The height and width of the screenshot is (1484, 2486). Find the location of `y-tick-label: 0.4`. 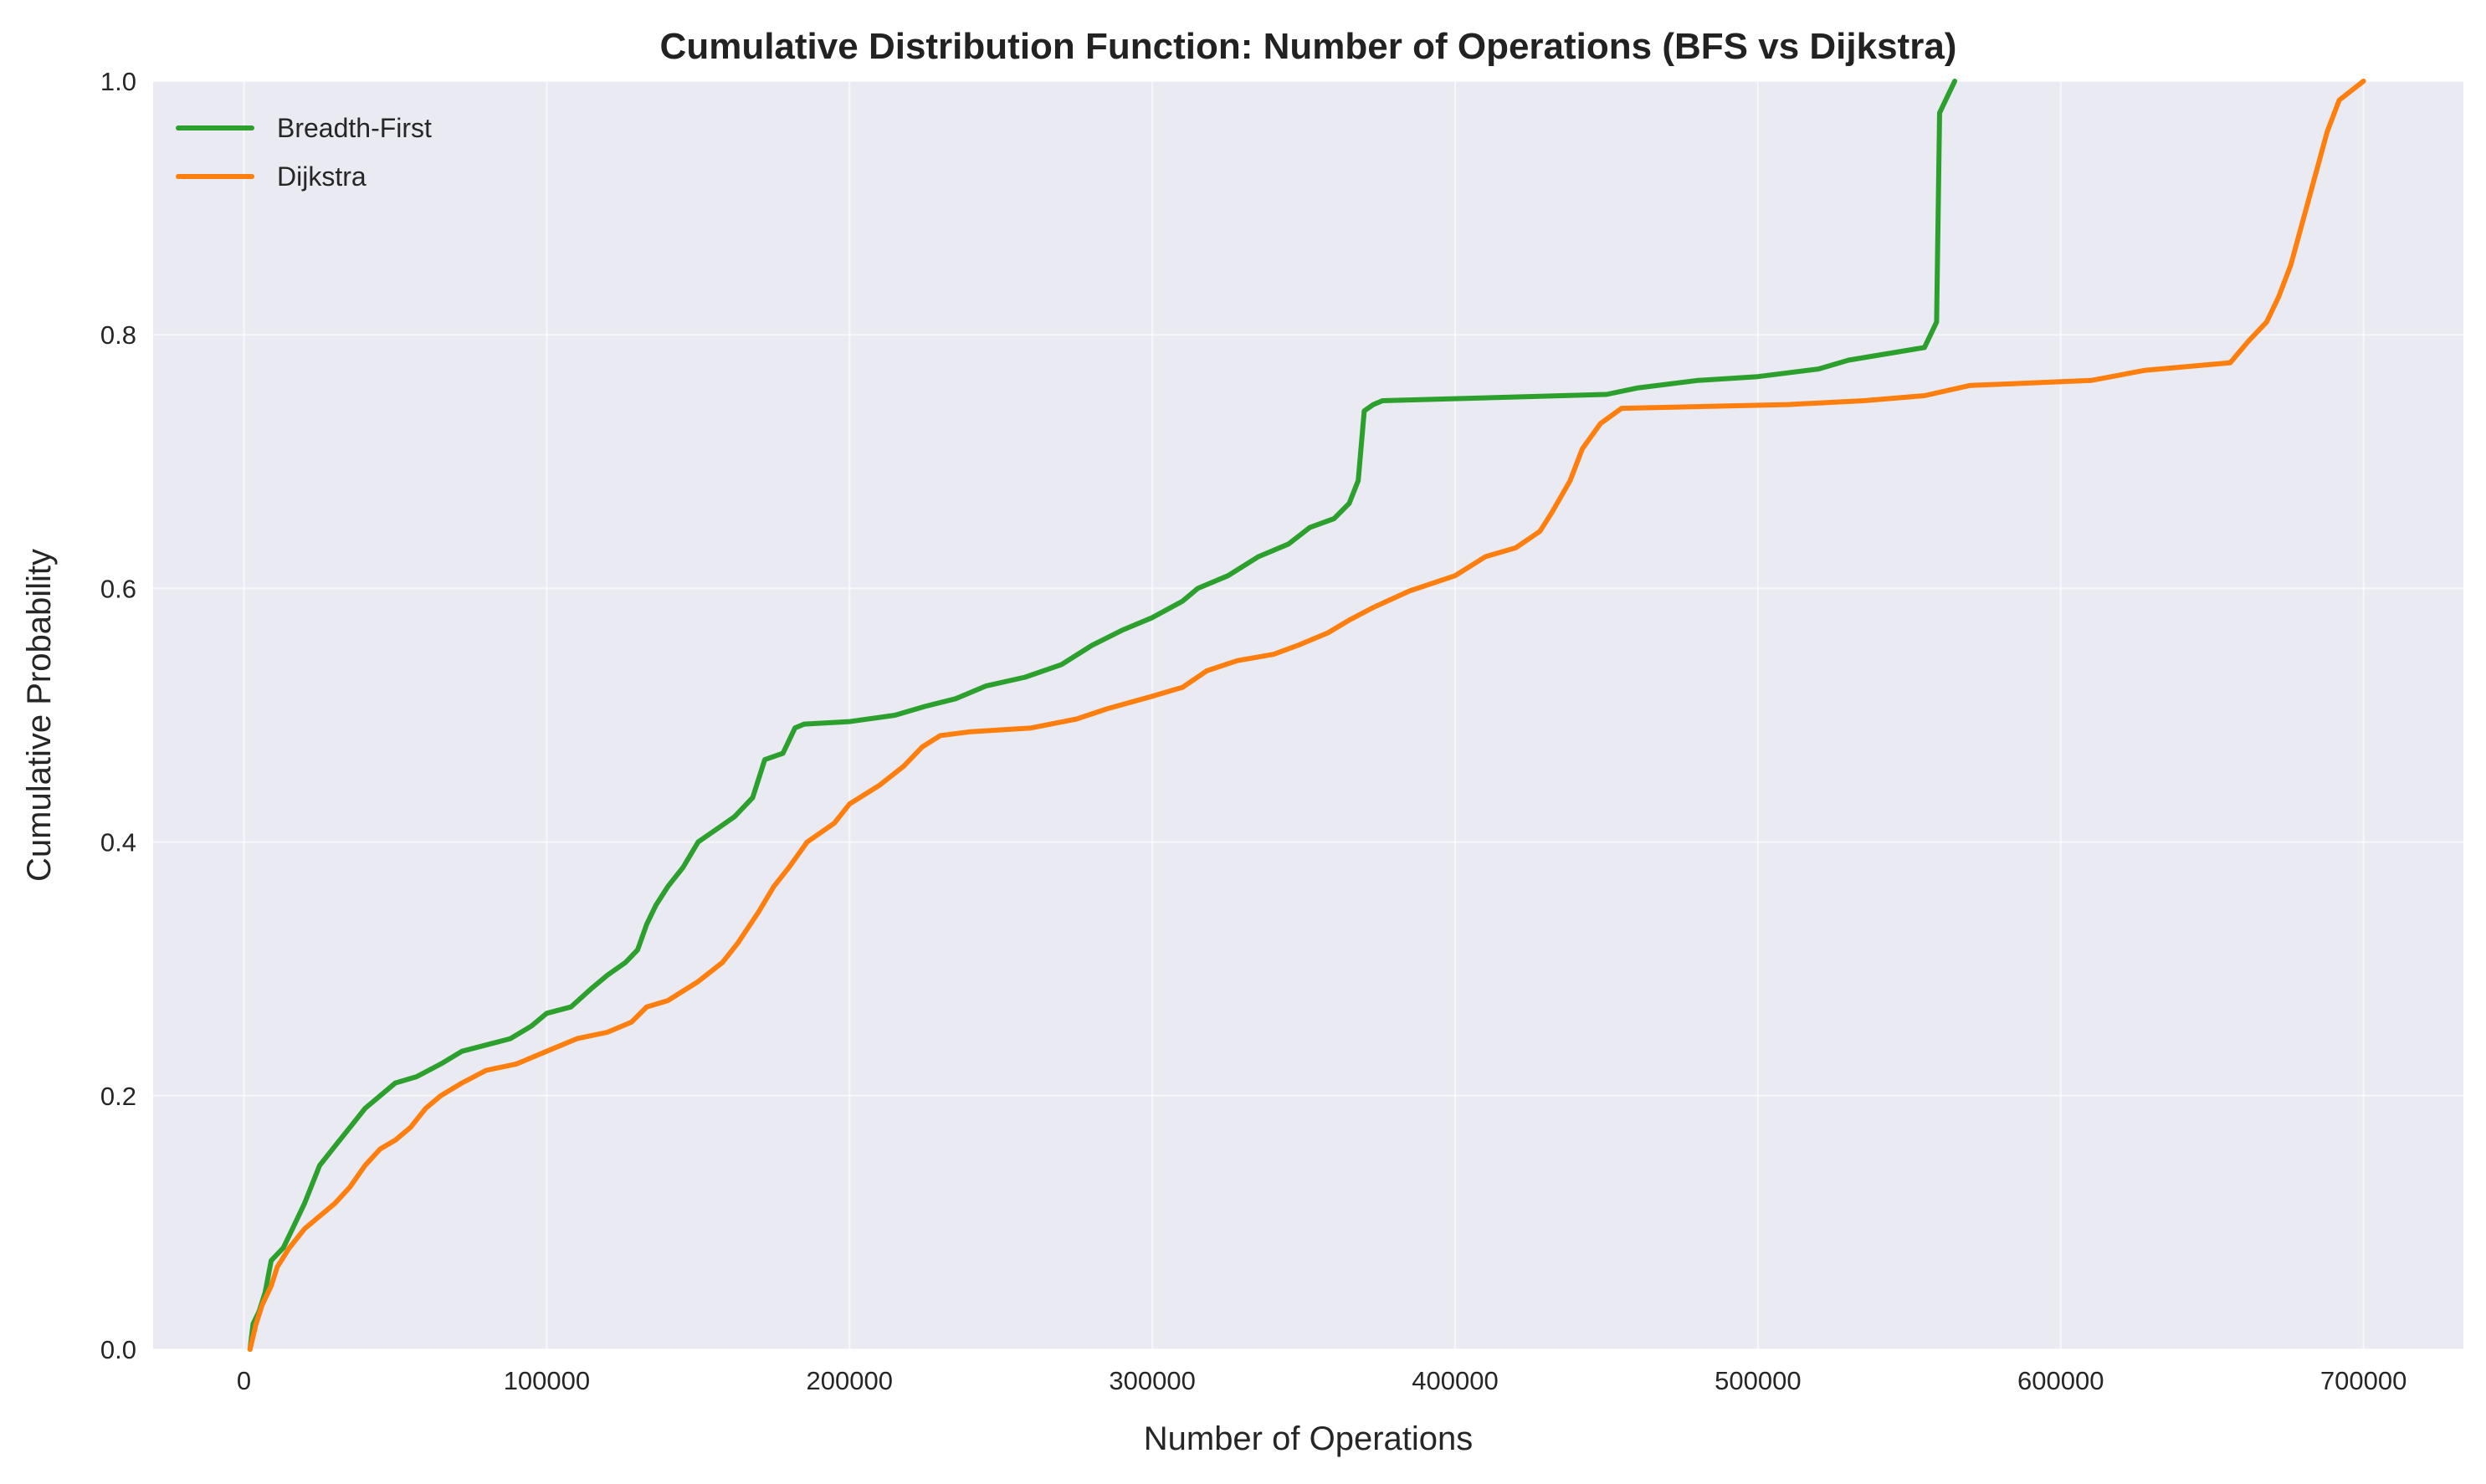

y-tick-label: 0.4 is located at coordinates (118, 842).